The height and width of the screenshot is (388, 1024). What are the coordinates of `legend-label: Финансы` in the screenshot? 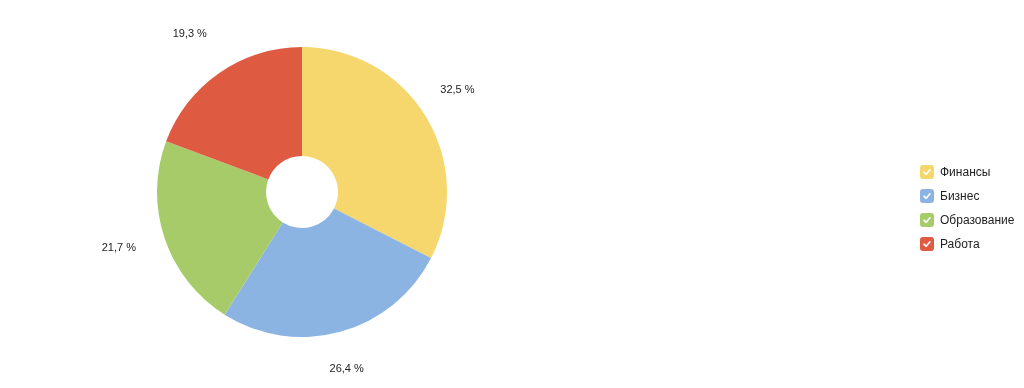 It's located at (965, 172).